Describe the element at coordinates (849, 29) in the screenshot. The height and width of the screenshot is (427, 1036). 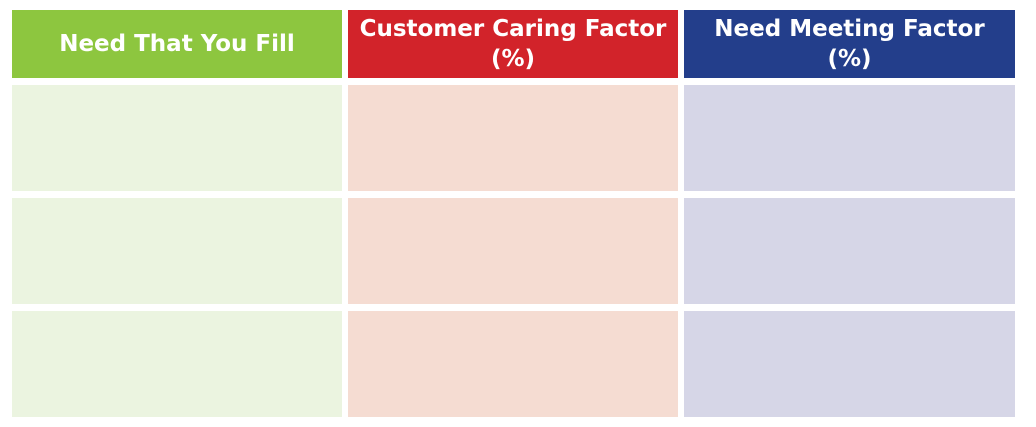
I see `header-label: Need Meeting Factor` at that location.